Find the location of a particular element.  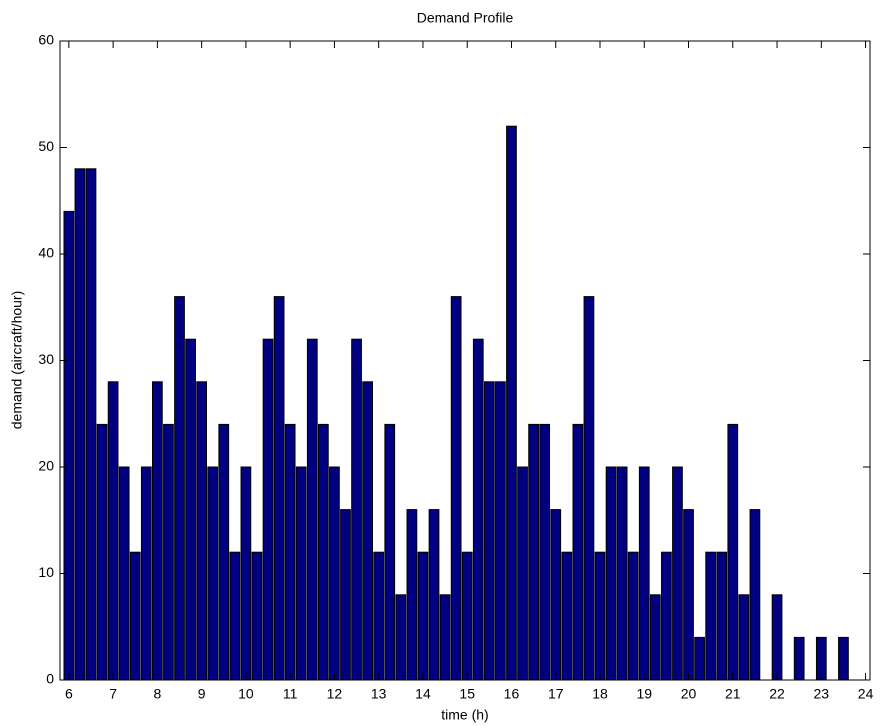

chart-title: Demand Profile is located at coordinates (465, 18).